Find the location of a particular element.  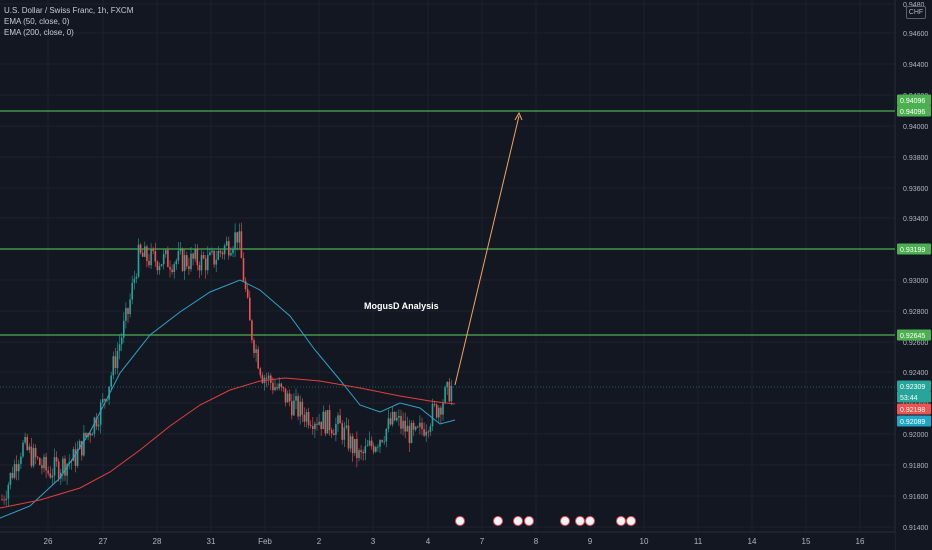

y-tick-label-15: 0.91800 is located at coordinates (915, 466).